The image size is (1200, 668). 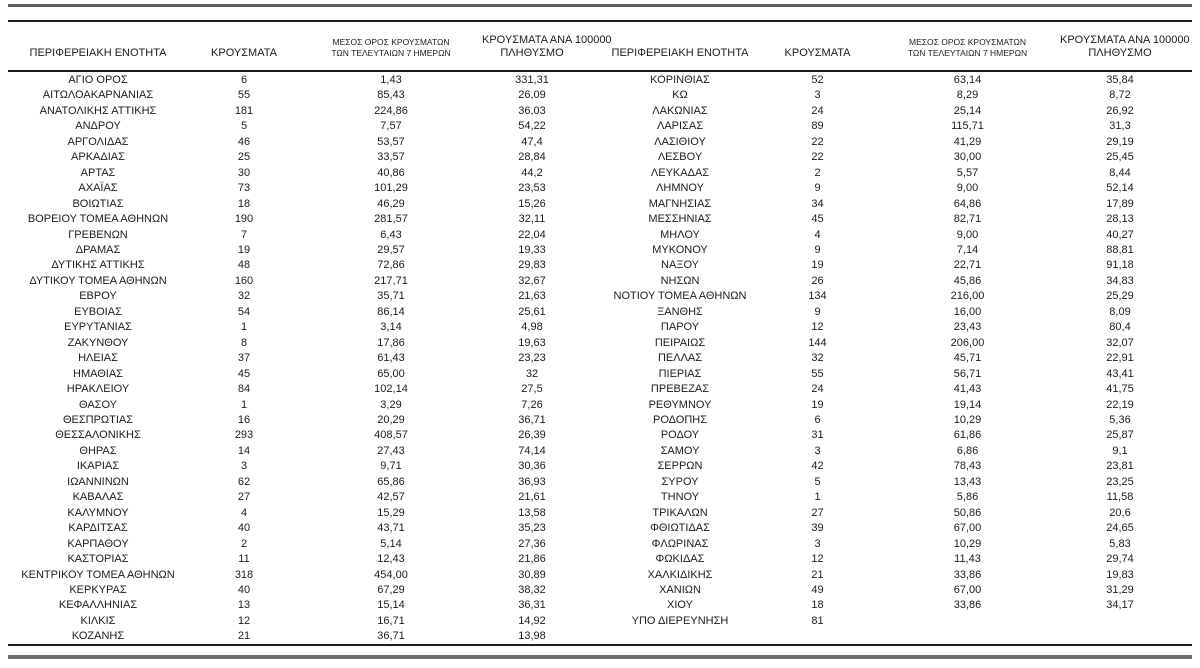 I want to click on per100k-cell: 19,33, so click(x=532, y=249).